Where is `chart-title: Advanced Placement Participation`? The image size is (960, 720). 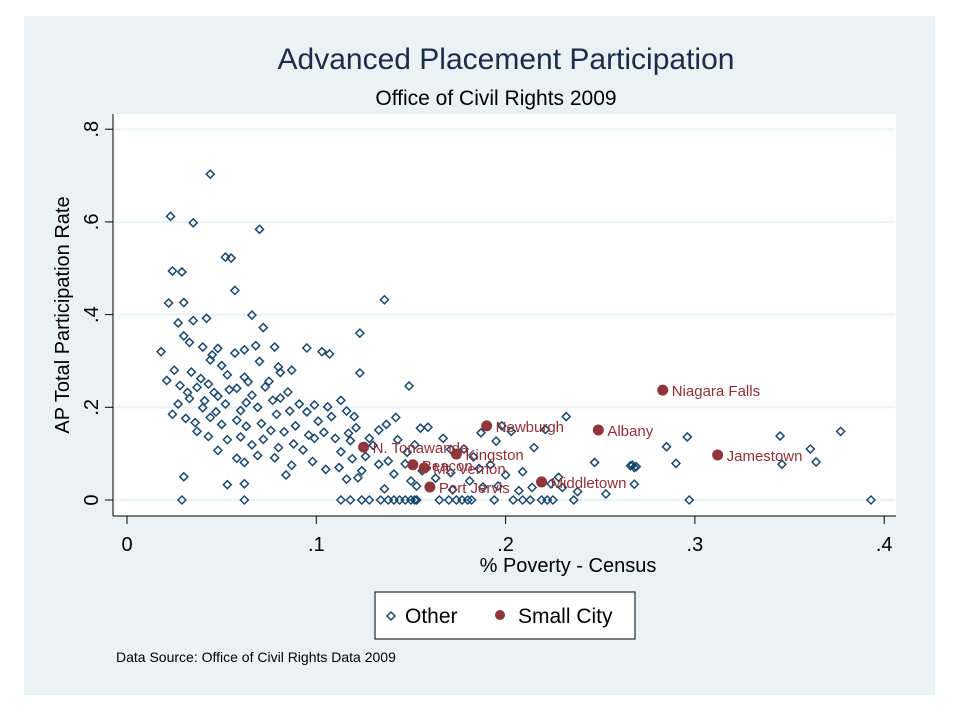
chart-title: Advanced Placement Participation is located at coordinates (506, 59).